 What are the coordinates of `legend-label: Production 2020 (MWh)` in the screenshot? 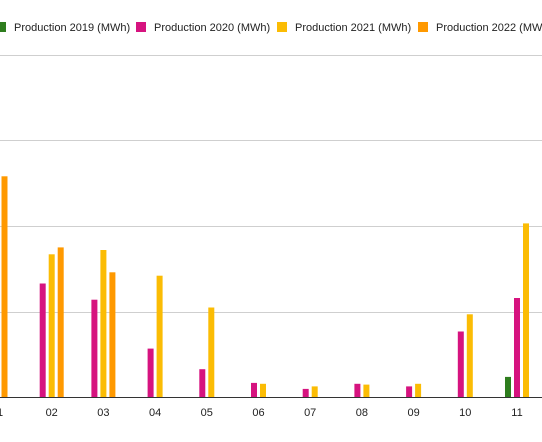 It's located at (212, 28).